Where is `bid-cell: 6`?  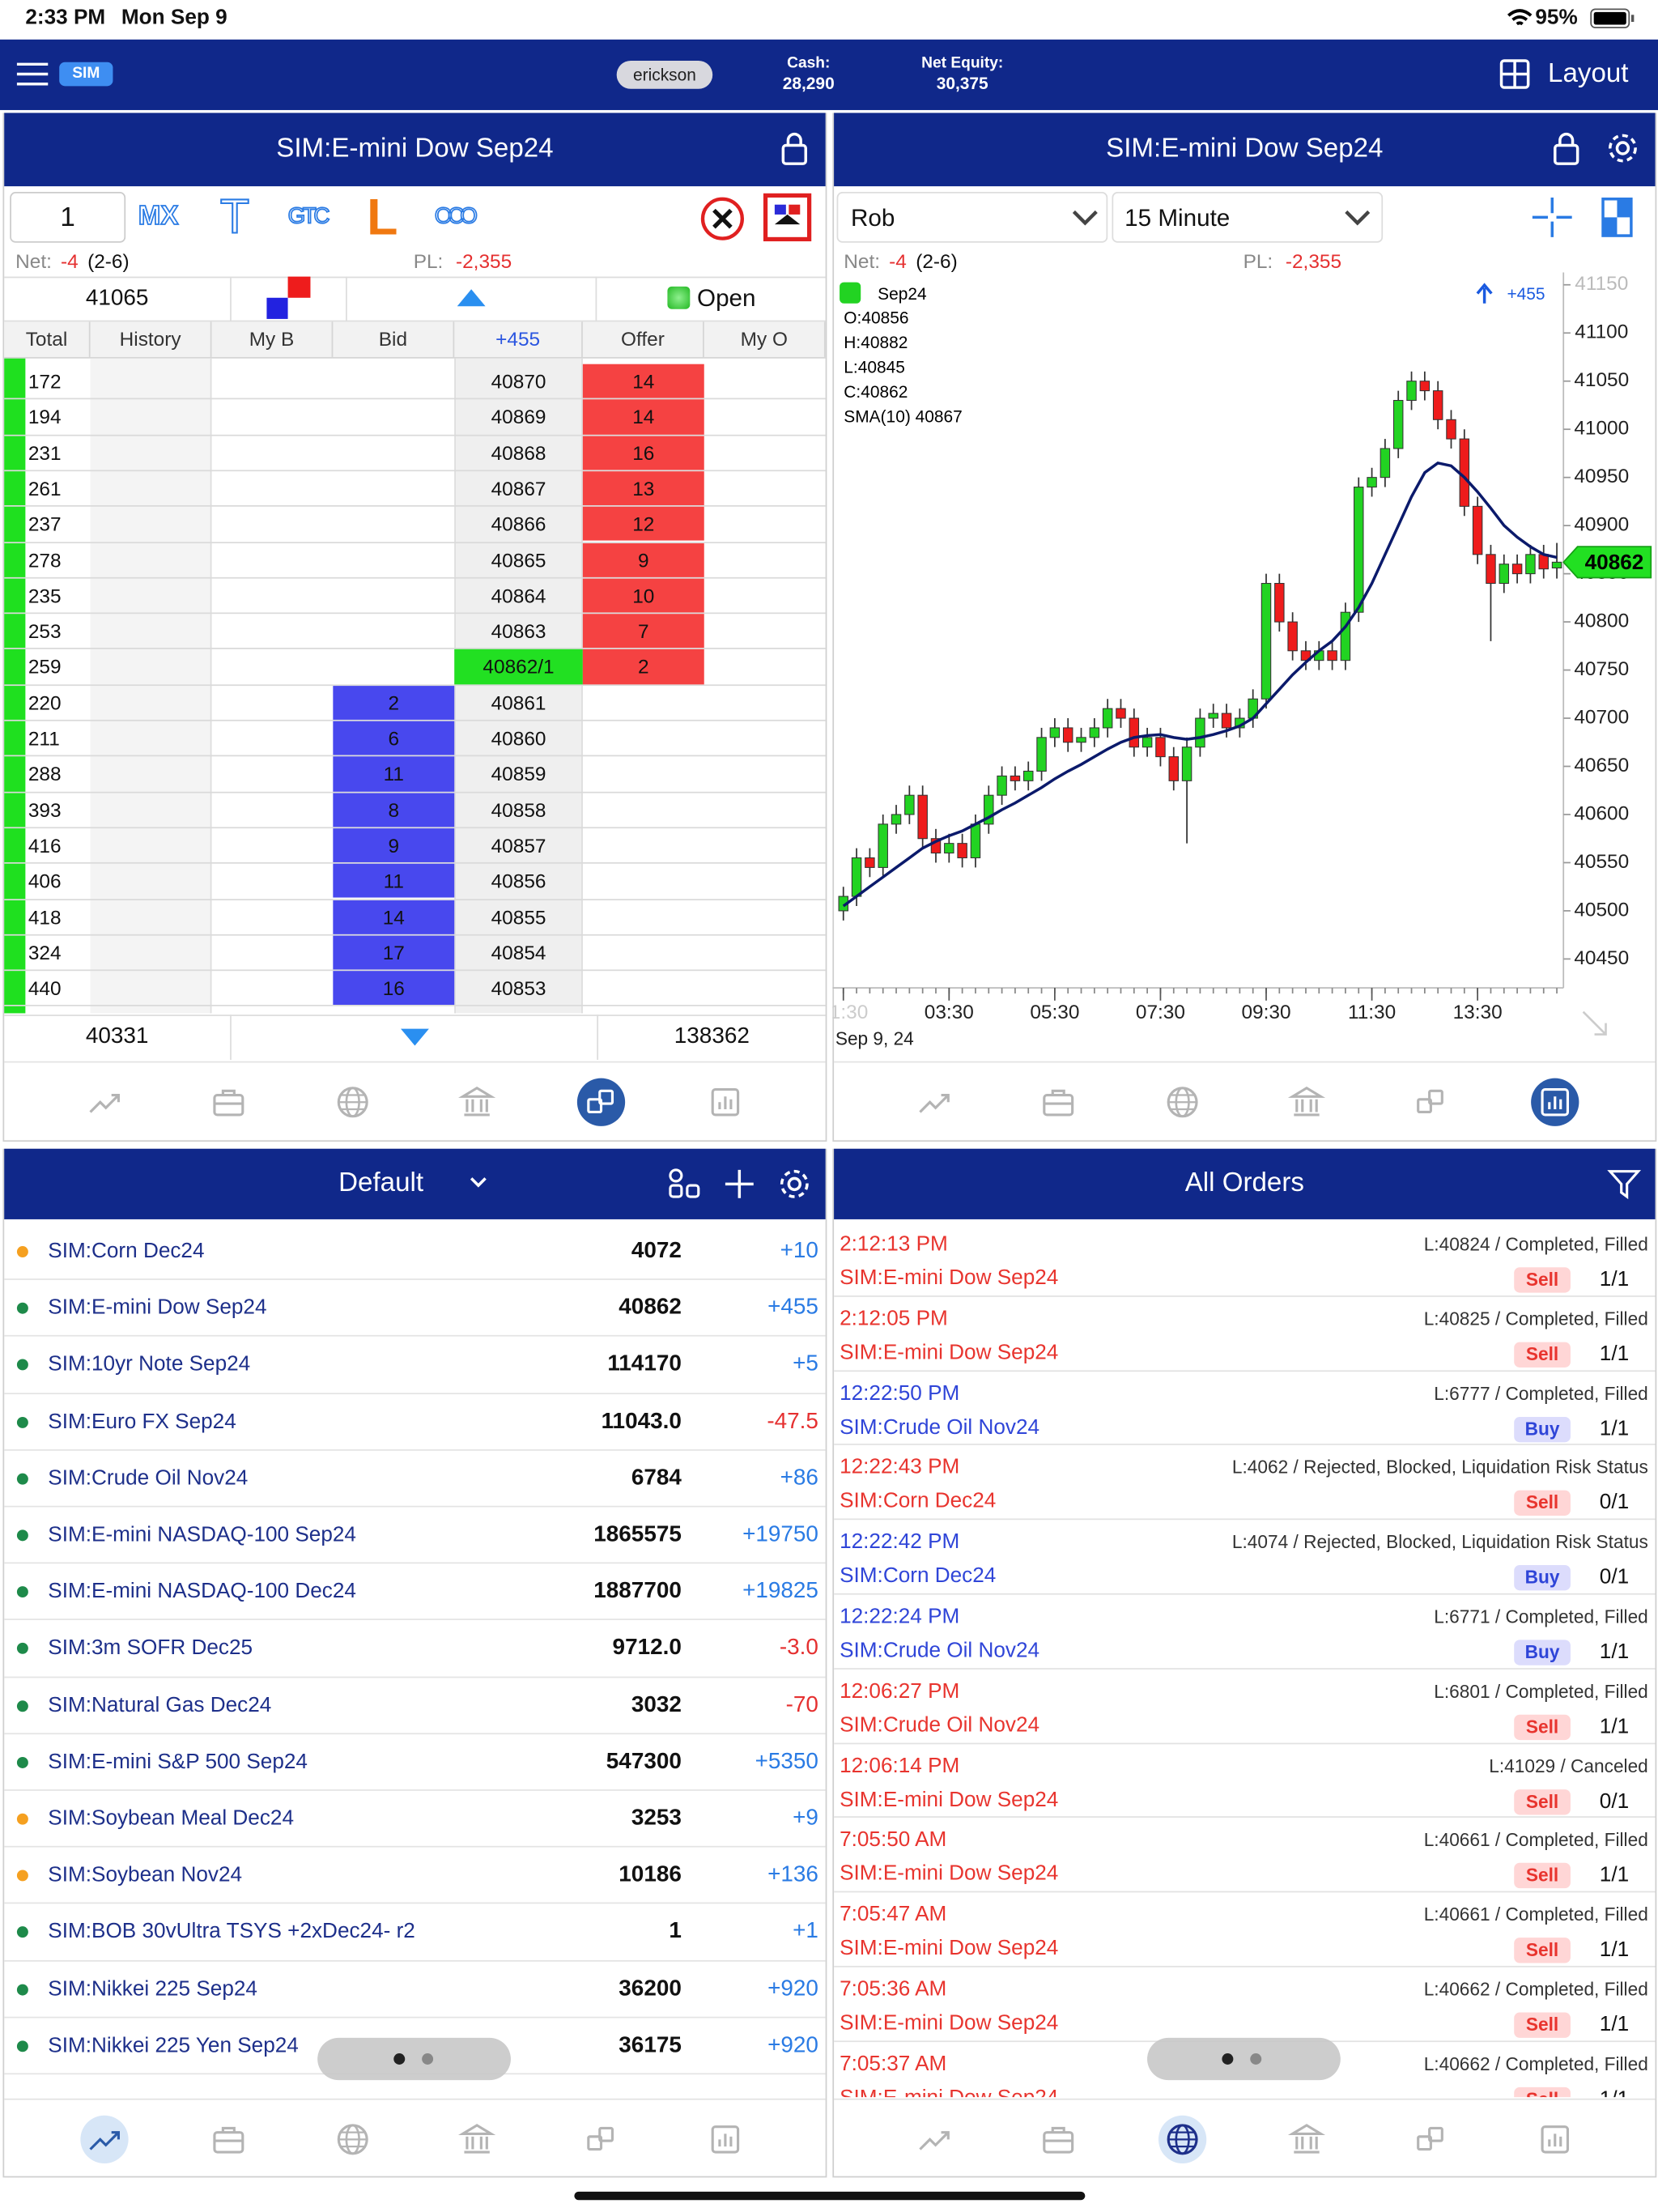
bid-cell: 6 is located at coordinates (394, 739).